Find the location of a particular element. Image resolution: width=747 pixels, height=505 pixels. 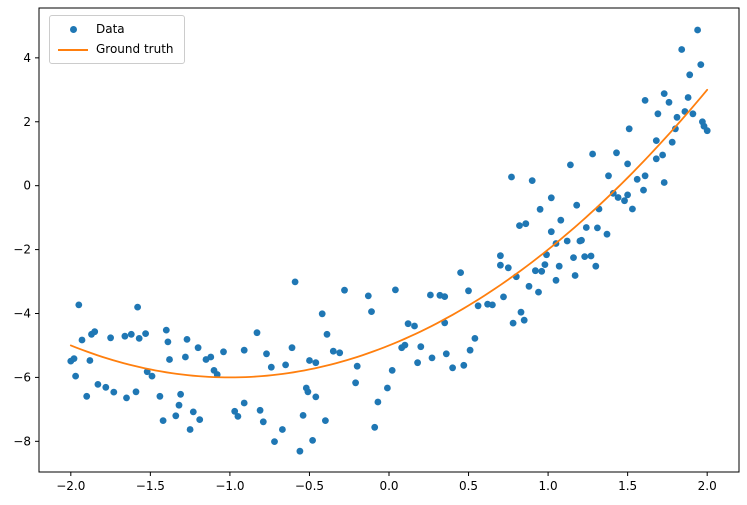

legend-label-data: Data is located at coordinates (110, 29).